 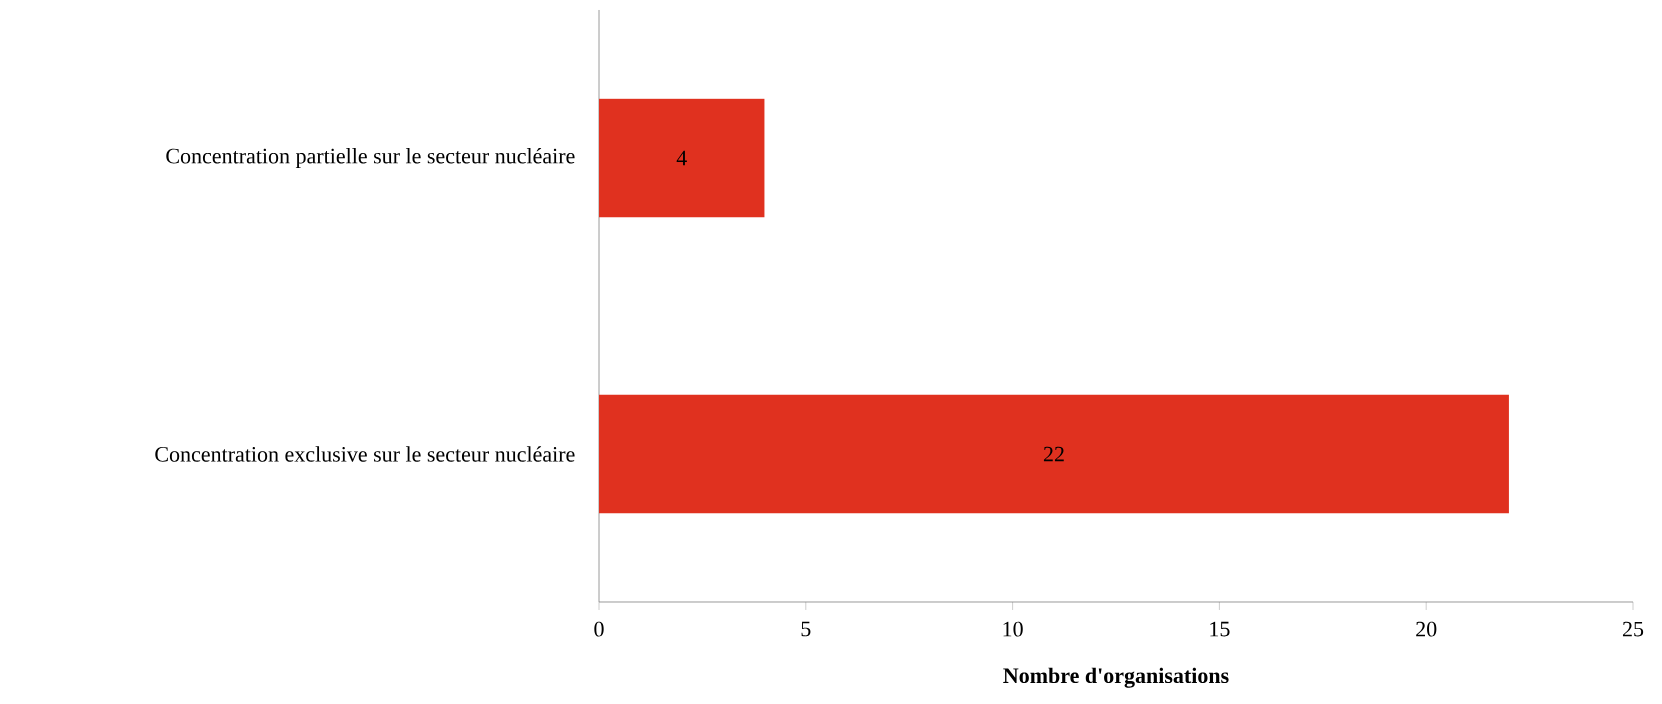 What do you see at coordinates (1220, 629) in the screenshot?
I see `x-tick-label: 15` at bounding box center [1220, 629].